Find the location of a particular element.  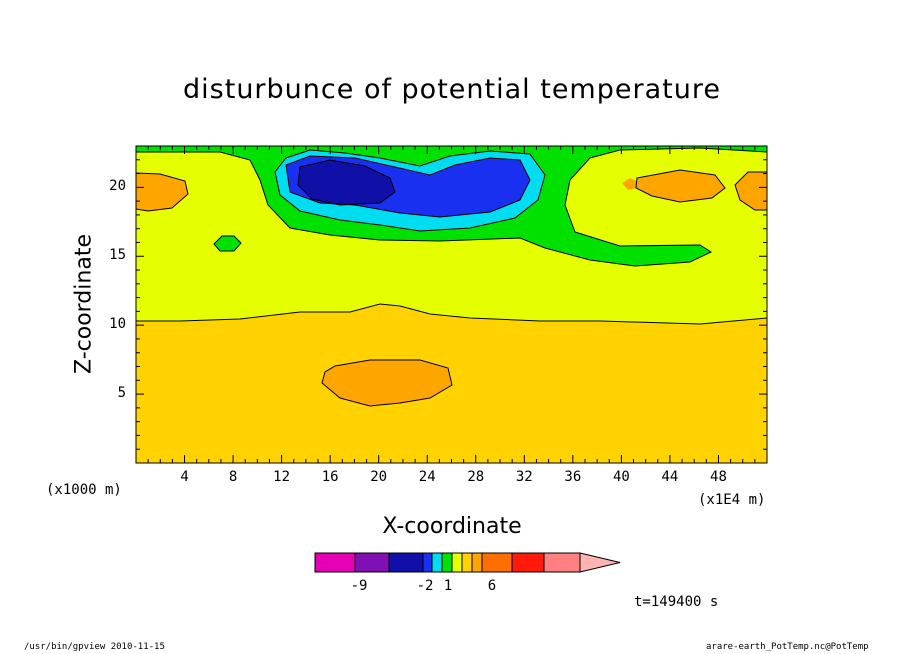

y-tick-label: 5 is located at coordinates (121, 393).